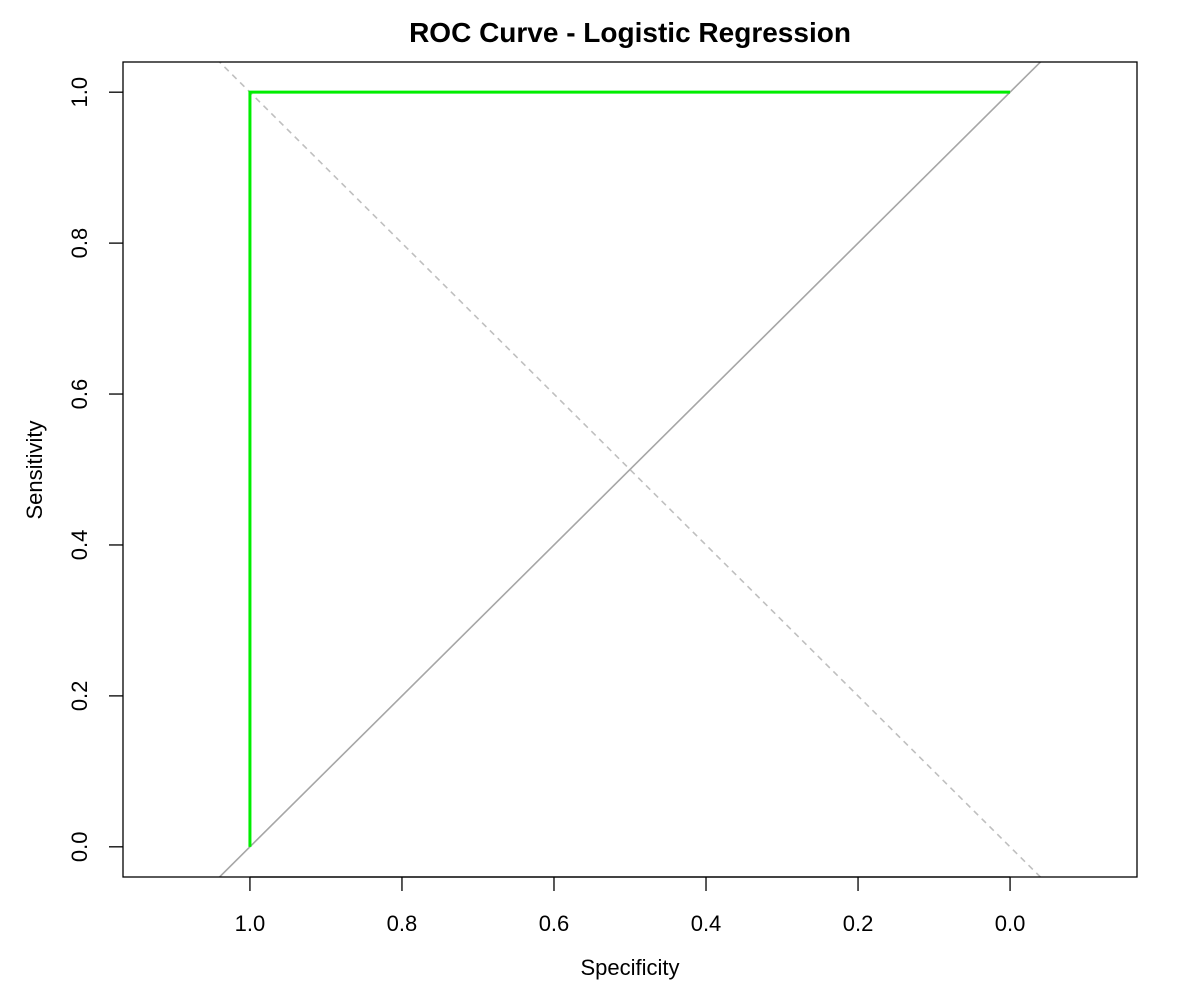 This screenshot has height=1000, width=1200. I want to click on y-tick-label: 0.6, so click(79, 394).